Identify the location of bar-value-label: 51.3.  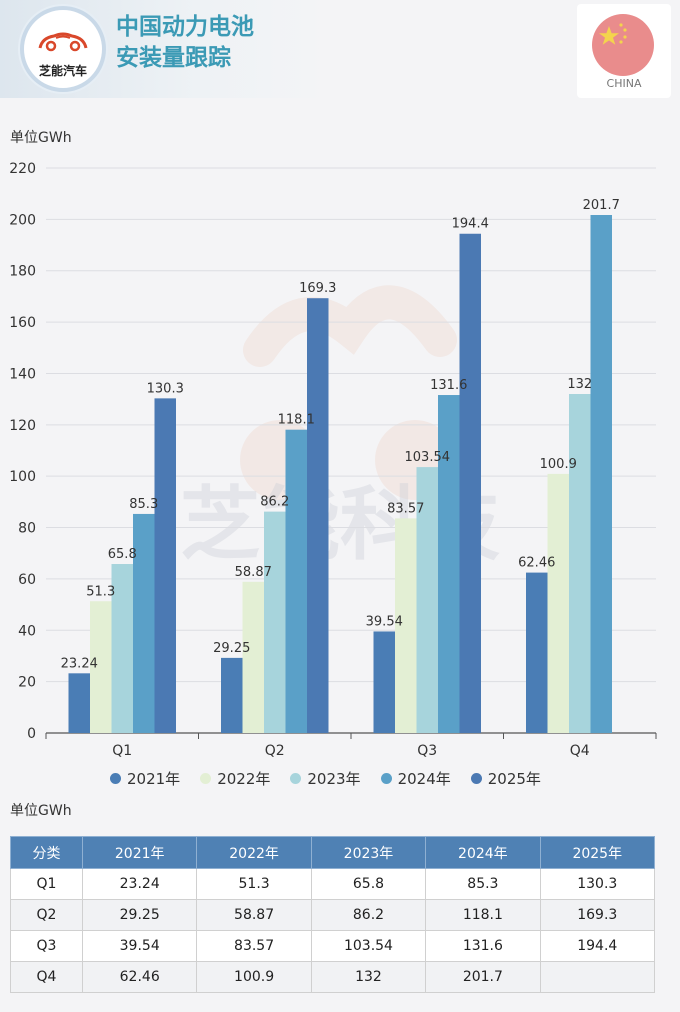
(100, 591).